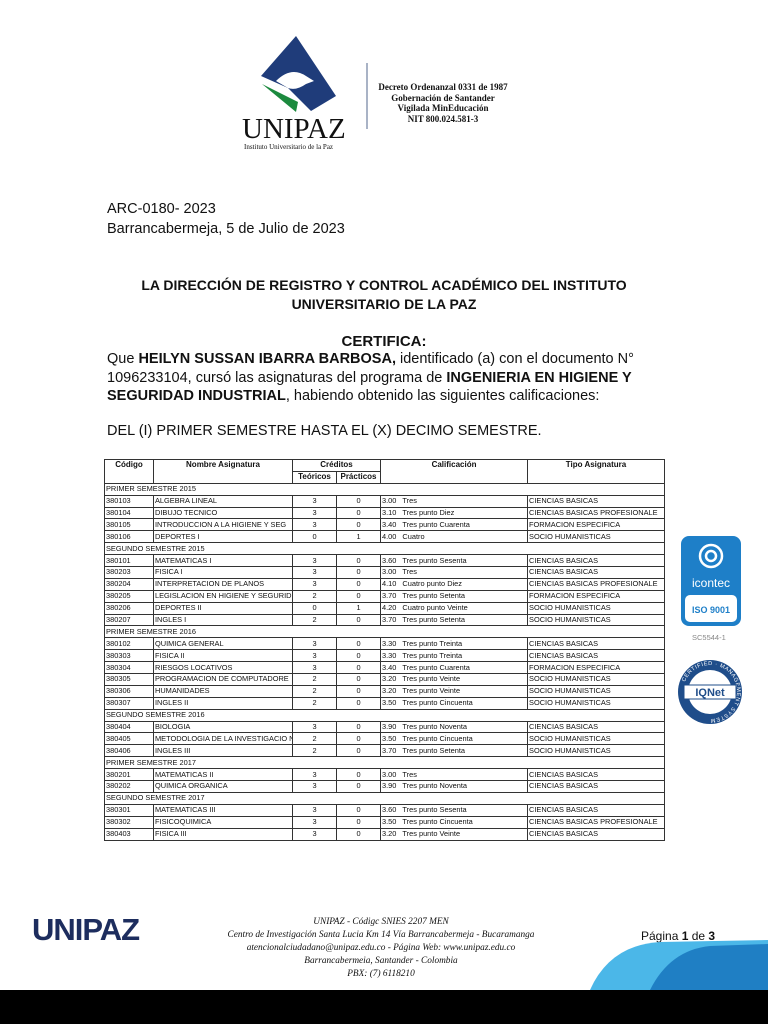 This screenshot has width=768, height=1024. I want to click on cell-calificacion: 3.60 Tres punto Sesenta, so click(454, 561).